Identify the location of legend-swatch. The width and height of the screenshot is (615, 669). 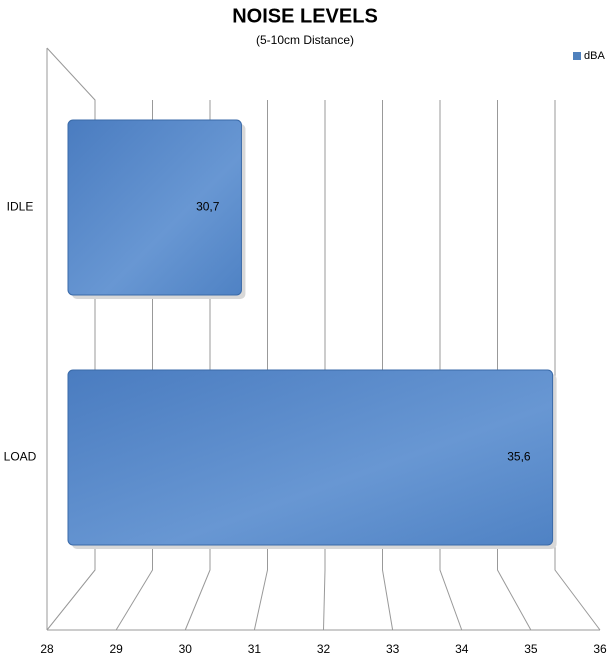
(577, 56).